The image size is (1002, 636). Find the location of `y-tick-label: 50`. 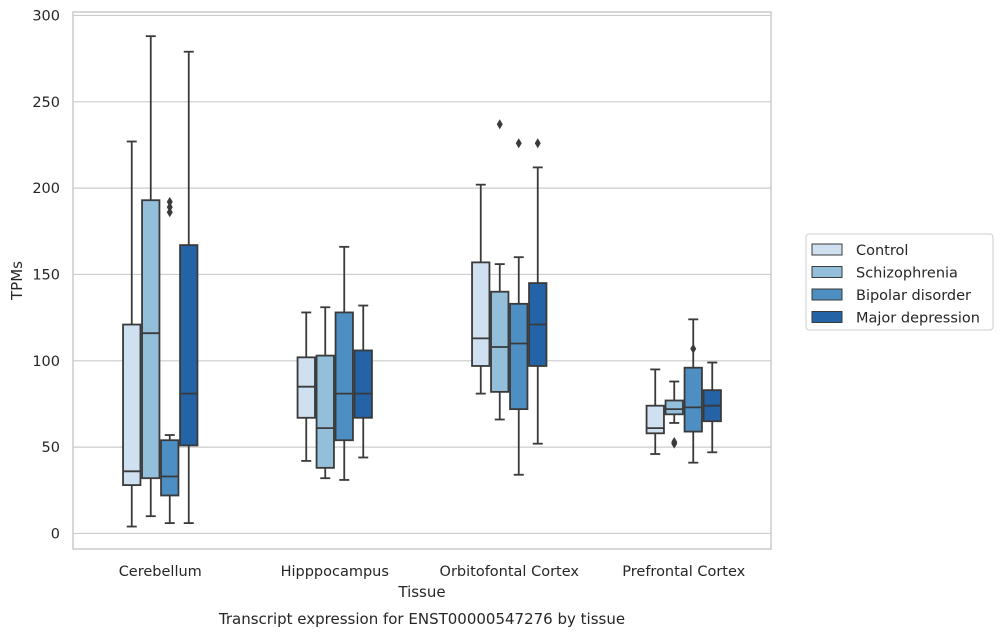

y-tick-label: 50 is located at coordinates (51, 448).